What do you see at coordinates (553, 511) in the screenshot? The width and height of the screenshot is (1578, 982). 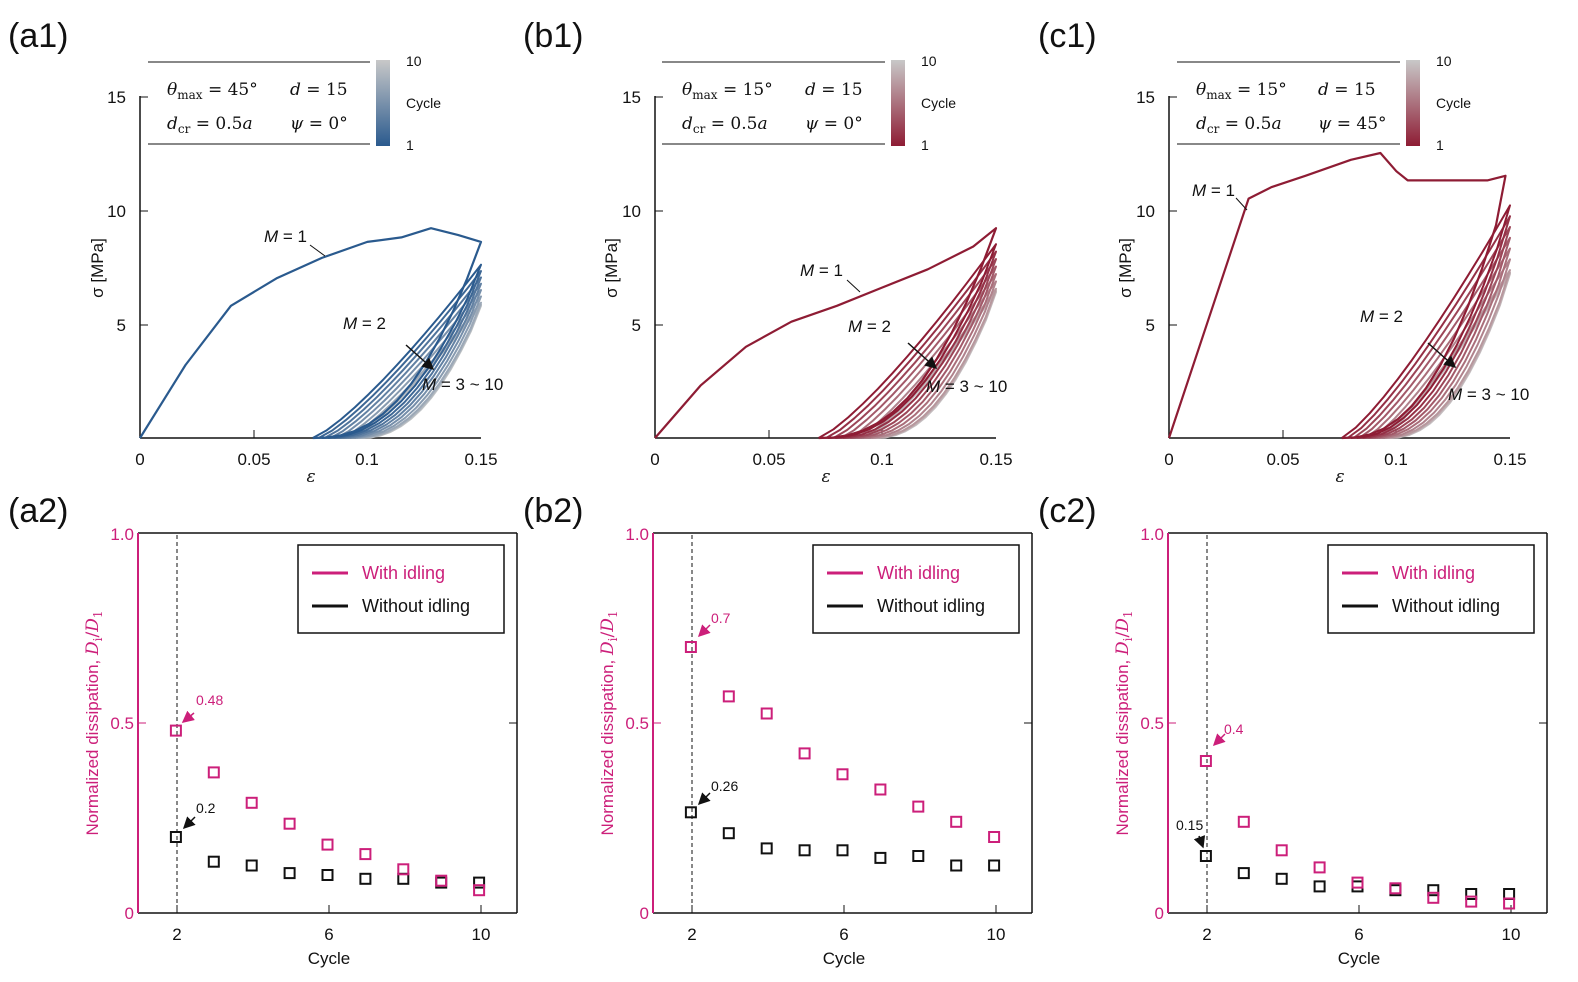 I see `panel-label: (b2)` at bounding box center [553, 511].